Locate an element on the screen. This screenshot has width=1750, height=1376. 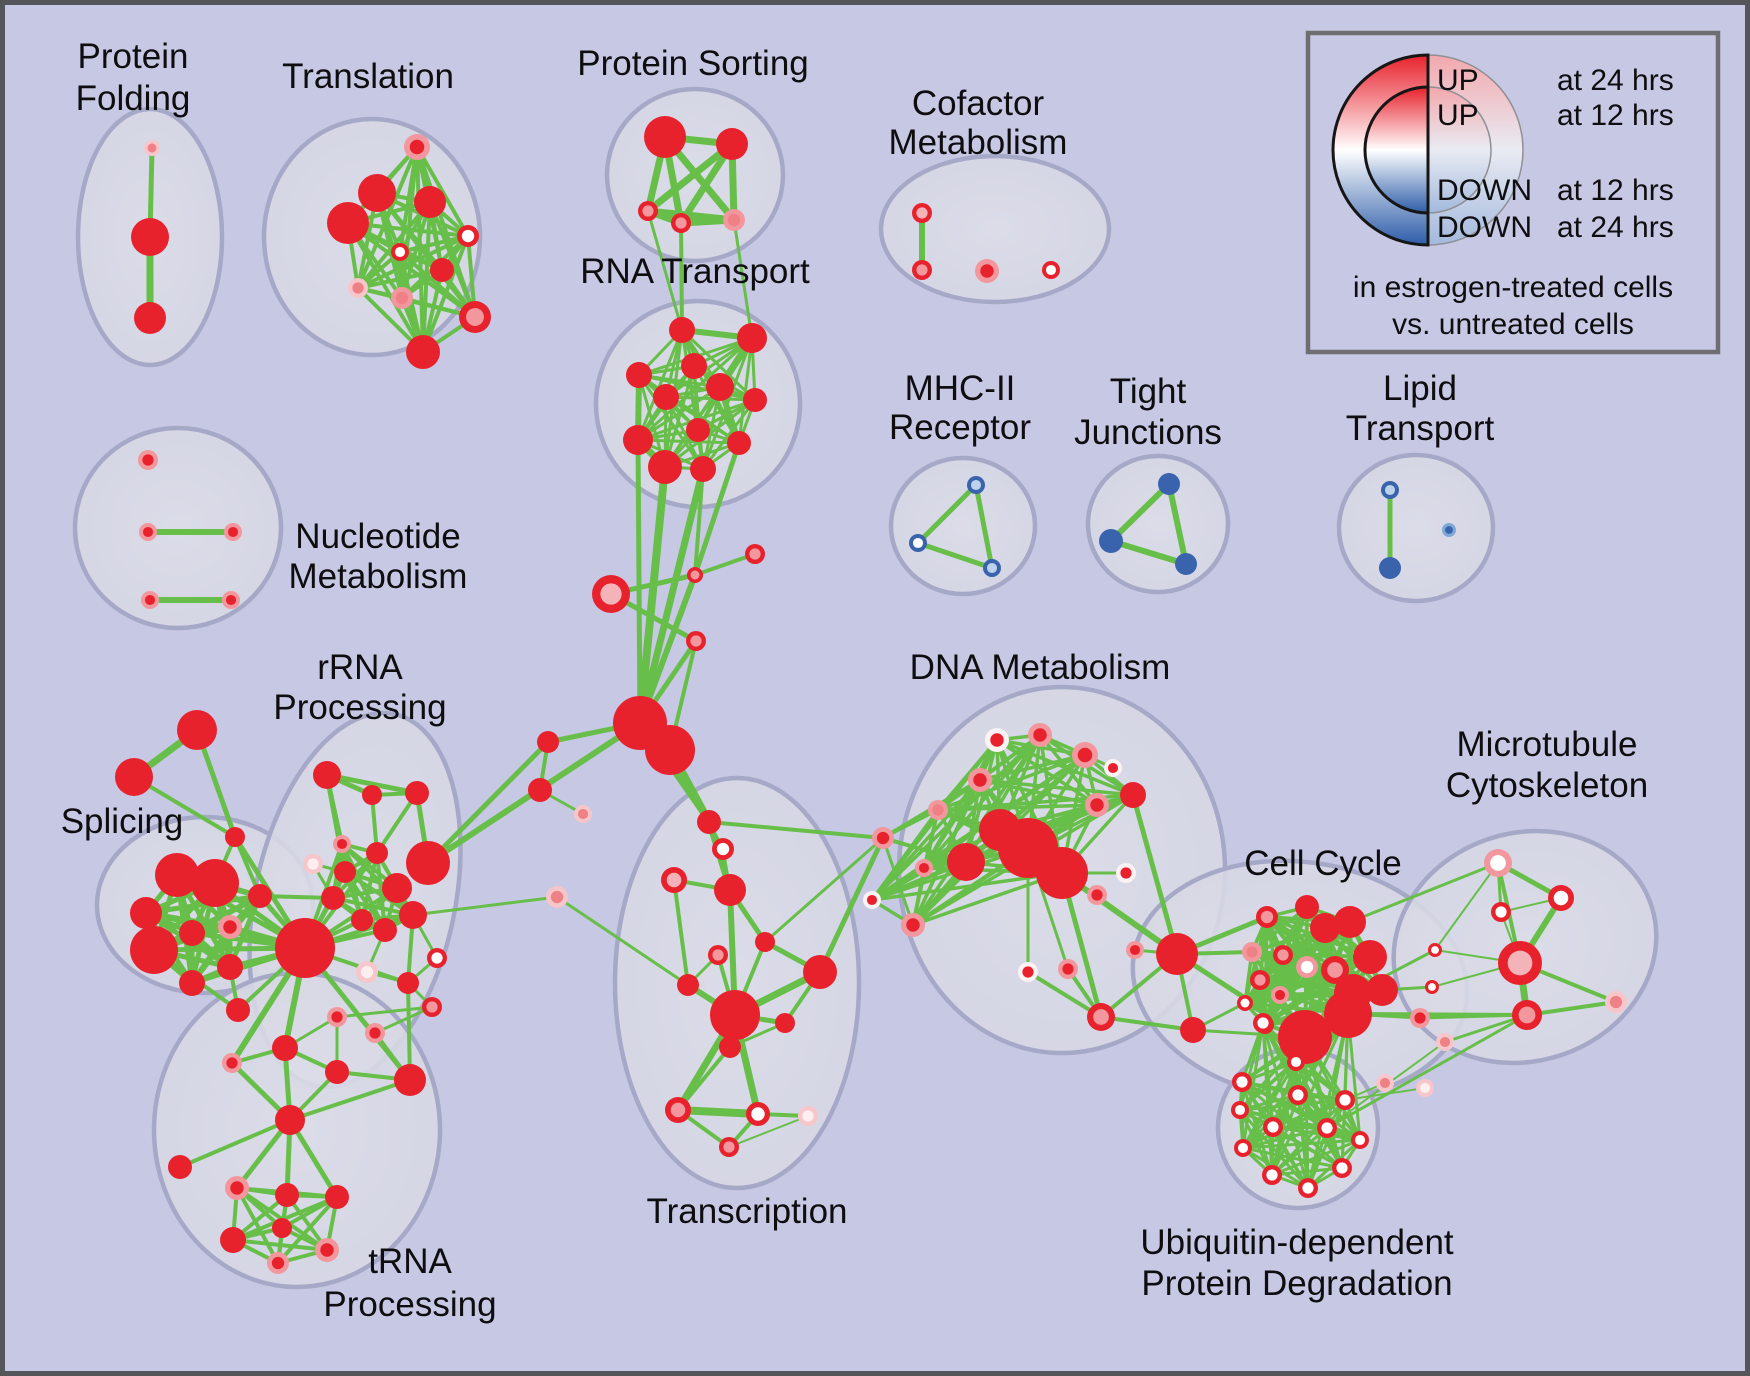
node-core-dm8 is located at coordinates (1028, 848).